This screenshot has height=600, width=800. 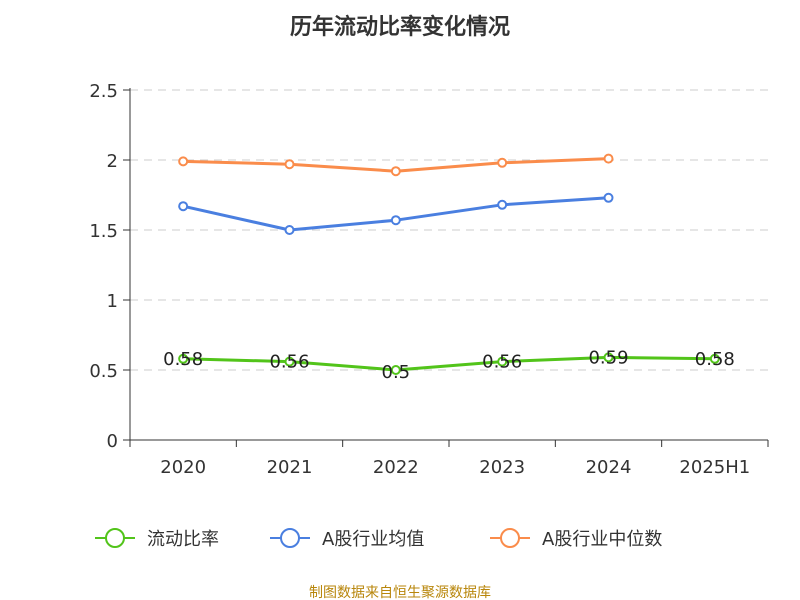 What do you see at coordinates (103, 91) in the screenshot?
I see `y-tick-label: 2.5` at bounding box center [103, 91].